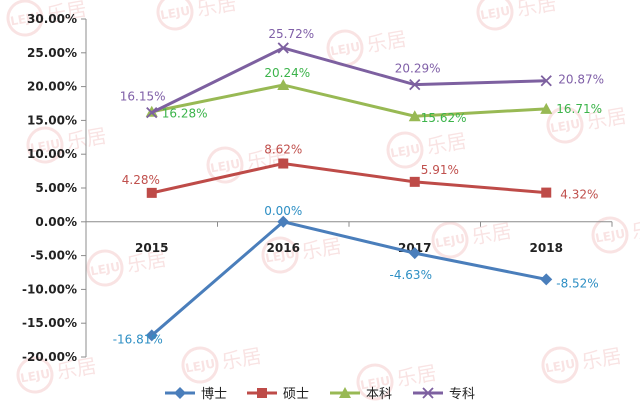  What do you see at coordinates (143, 97) in the screenshot?
I see `data-label: 16.15%` at bounding box center [143, 97].